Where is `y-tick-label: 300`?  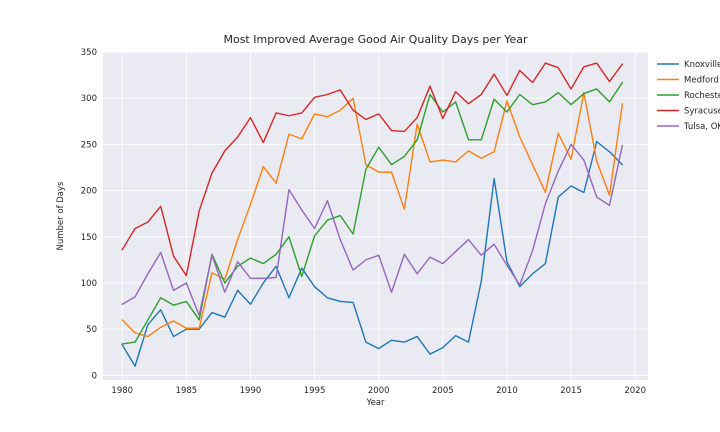
y-tick-label: 300 is located at coordinates (89, 99).